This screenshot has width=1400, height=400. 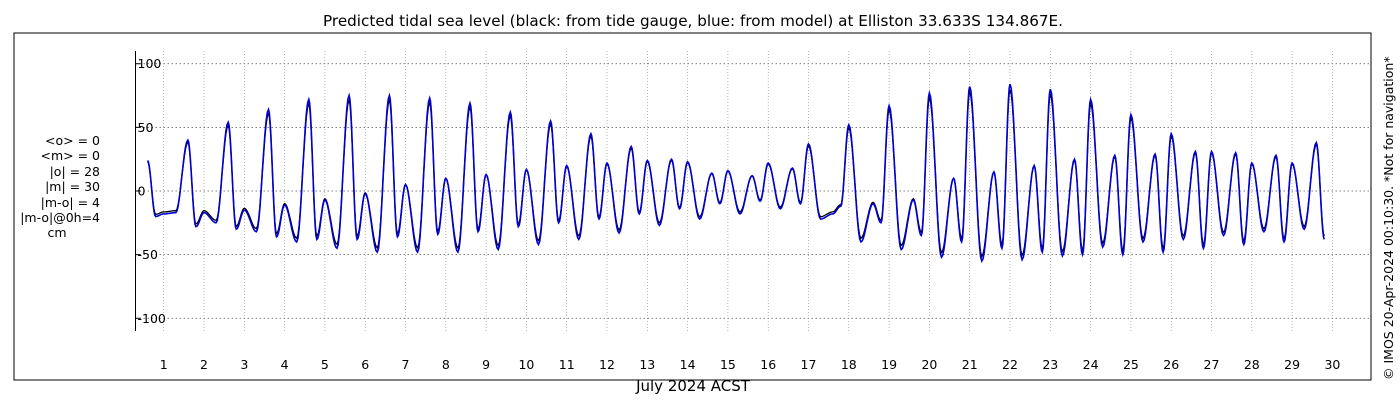 What do you see at coordinates (446, 364) in the screenshot?
I see `x-tick-label: 8` at bounding box center [446, 364].